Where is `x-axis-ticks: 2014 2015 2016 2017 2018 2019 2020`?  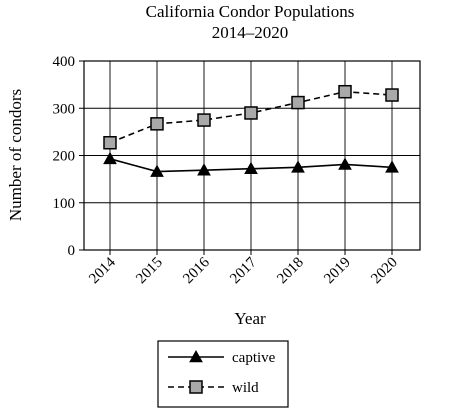
x-axis-ticks: 2014 2015 2016 2017 2018 2019 2020 is located at coordinates (243, 268).